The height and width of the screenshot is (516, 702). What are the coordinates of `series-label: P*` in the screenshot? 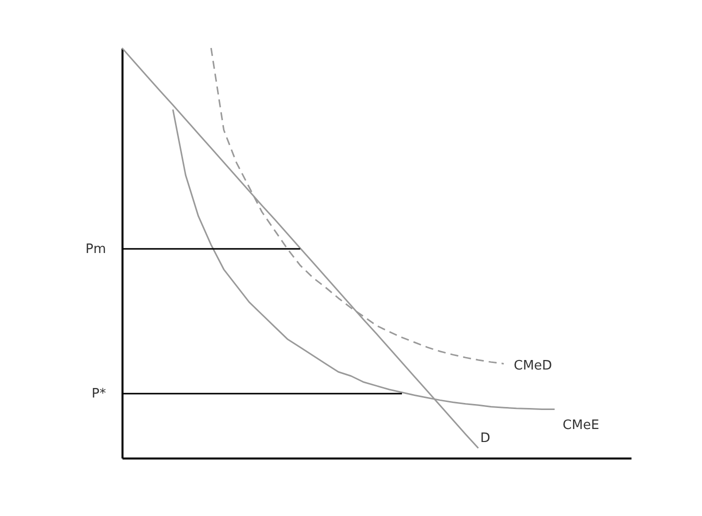 It's located at (99, 394).